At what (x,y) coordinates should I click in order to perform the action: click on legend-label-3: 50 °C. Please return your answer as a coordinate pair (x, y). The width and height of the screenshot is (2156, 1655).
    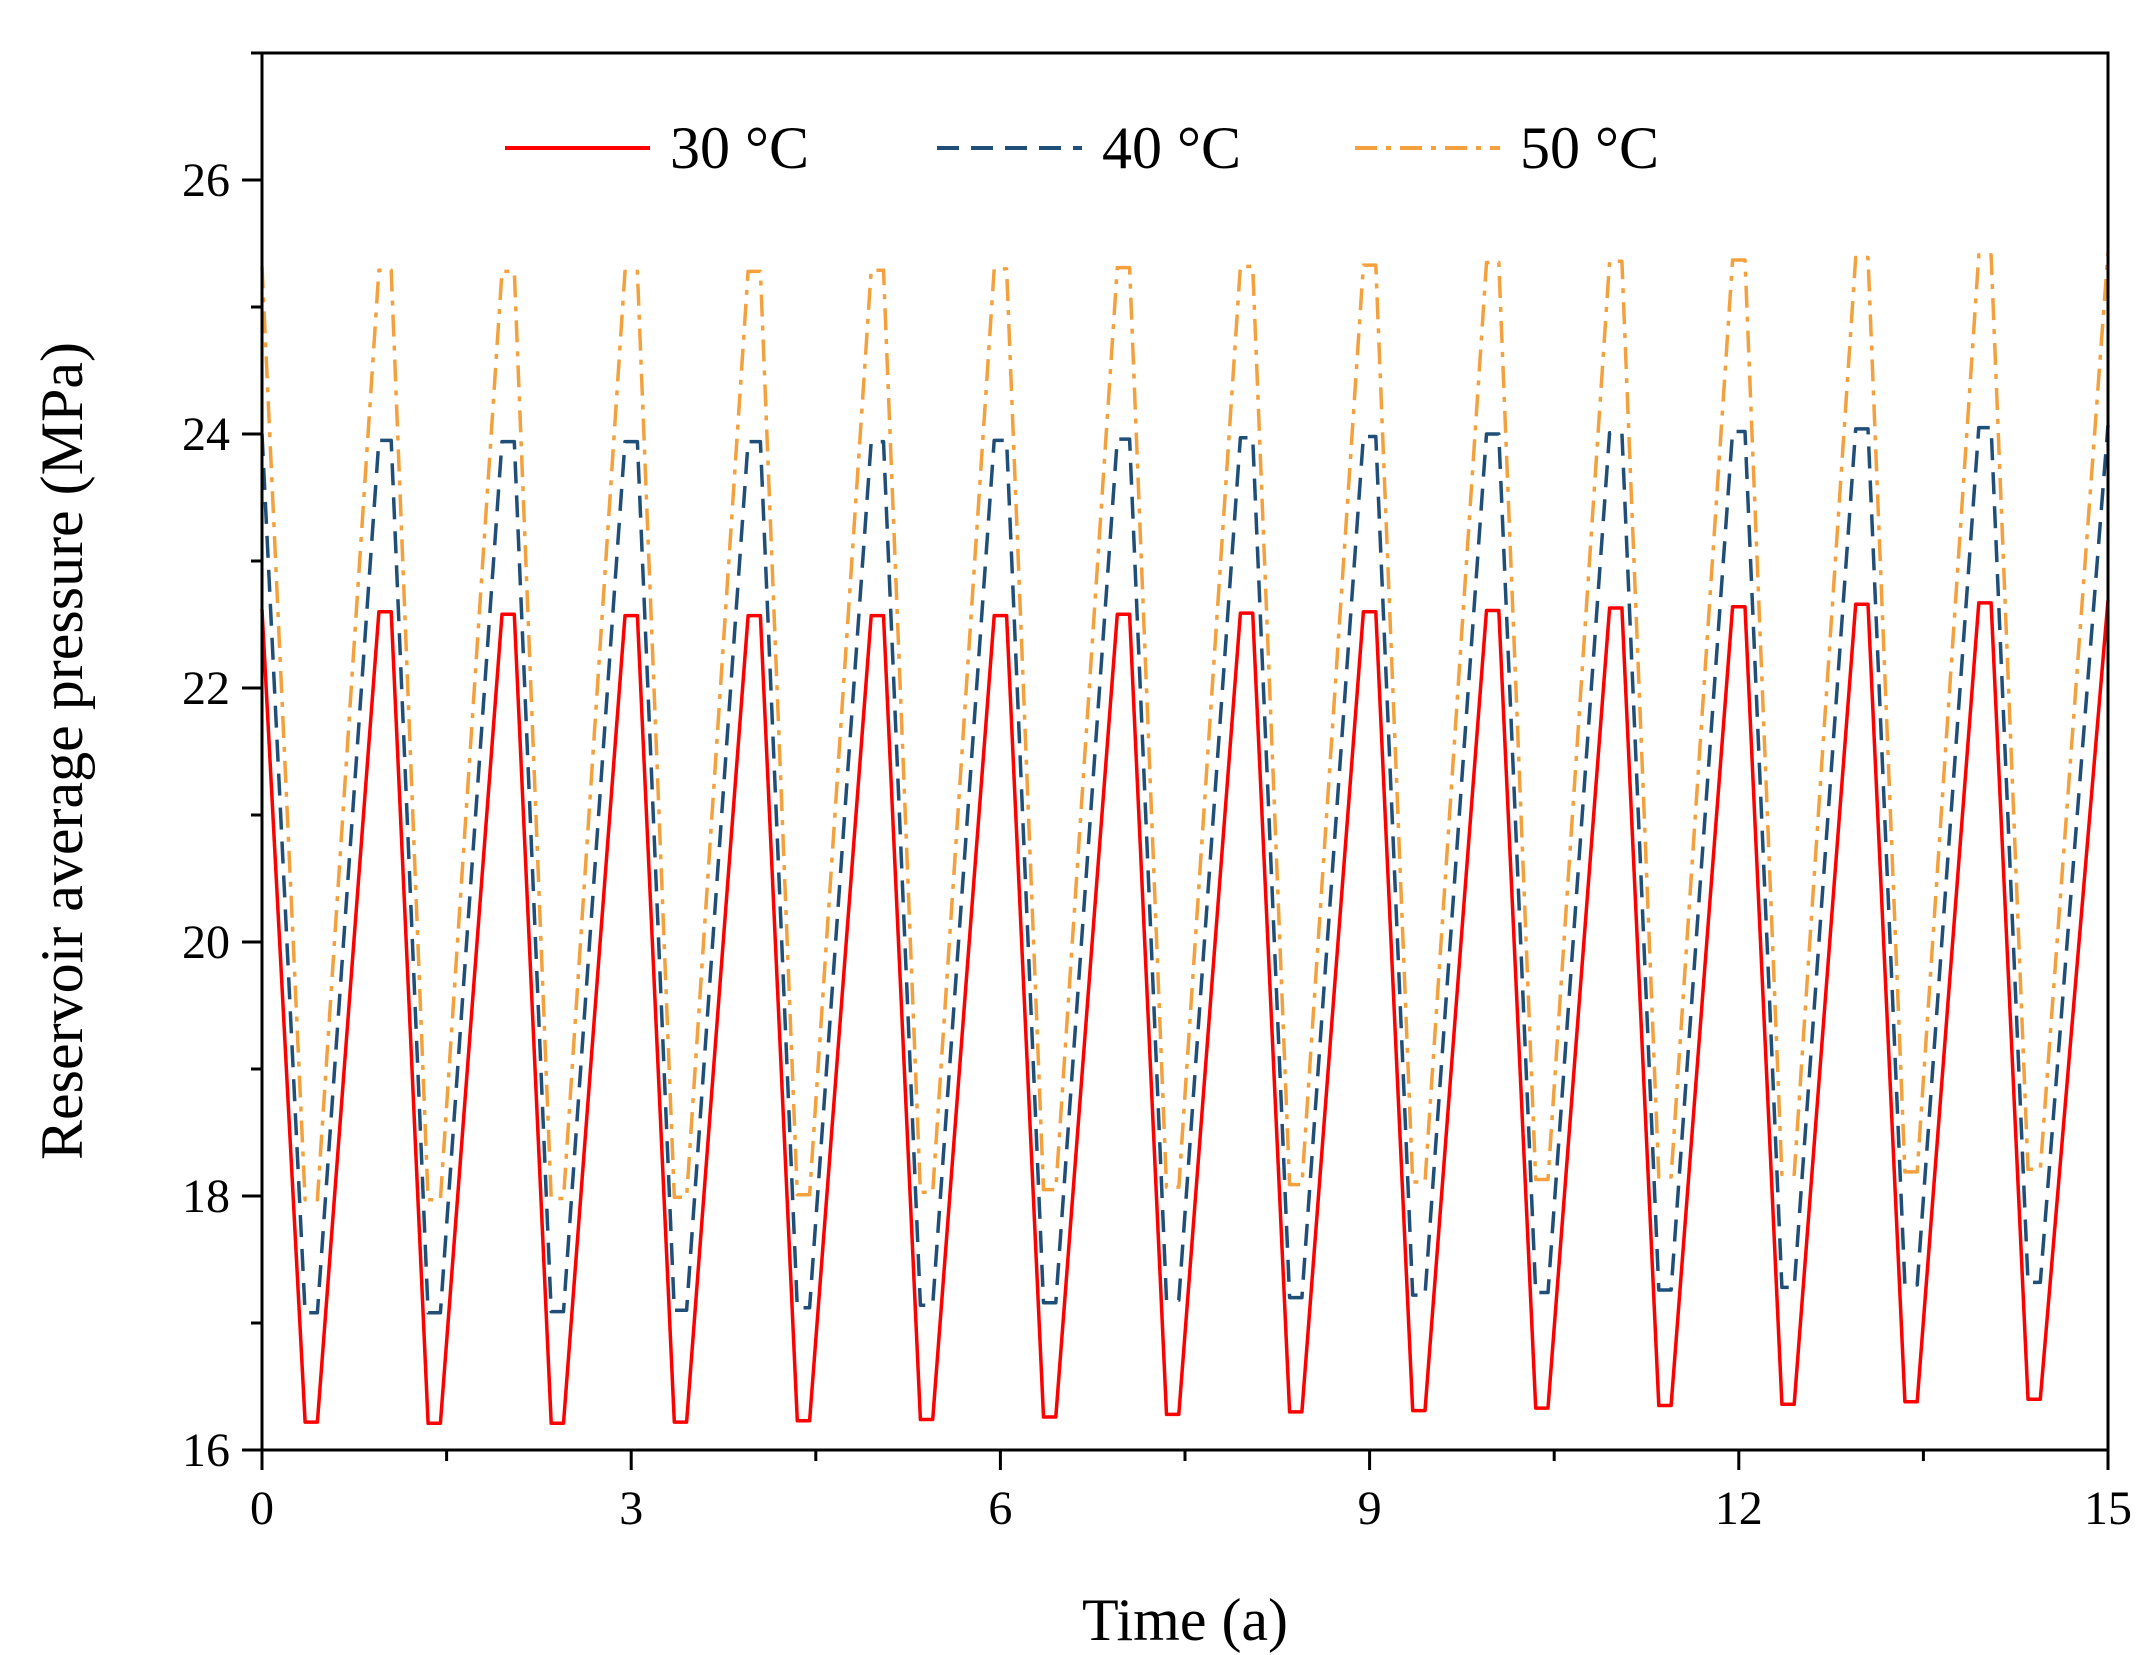
    Looking at the image, I should click on (1589, 148).